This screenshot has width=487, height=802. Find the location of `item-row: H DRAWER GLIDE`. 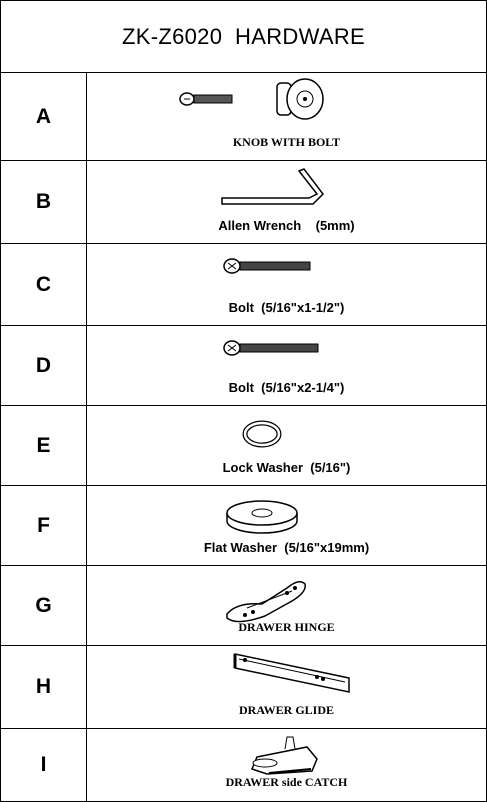

item-row: H DRAWER GLIDE is located at coordinates (243, 687).